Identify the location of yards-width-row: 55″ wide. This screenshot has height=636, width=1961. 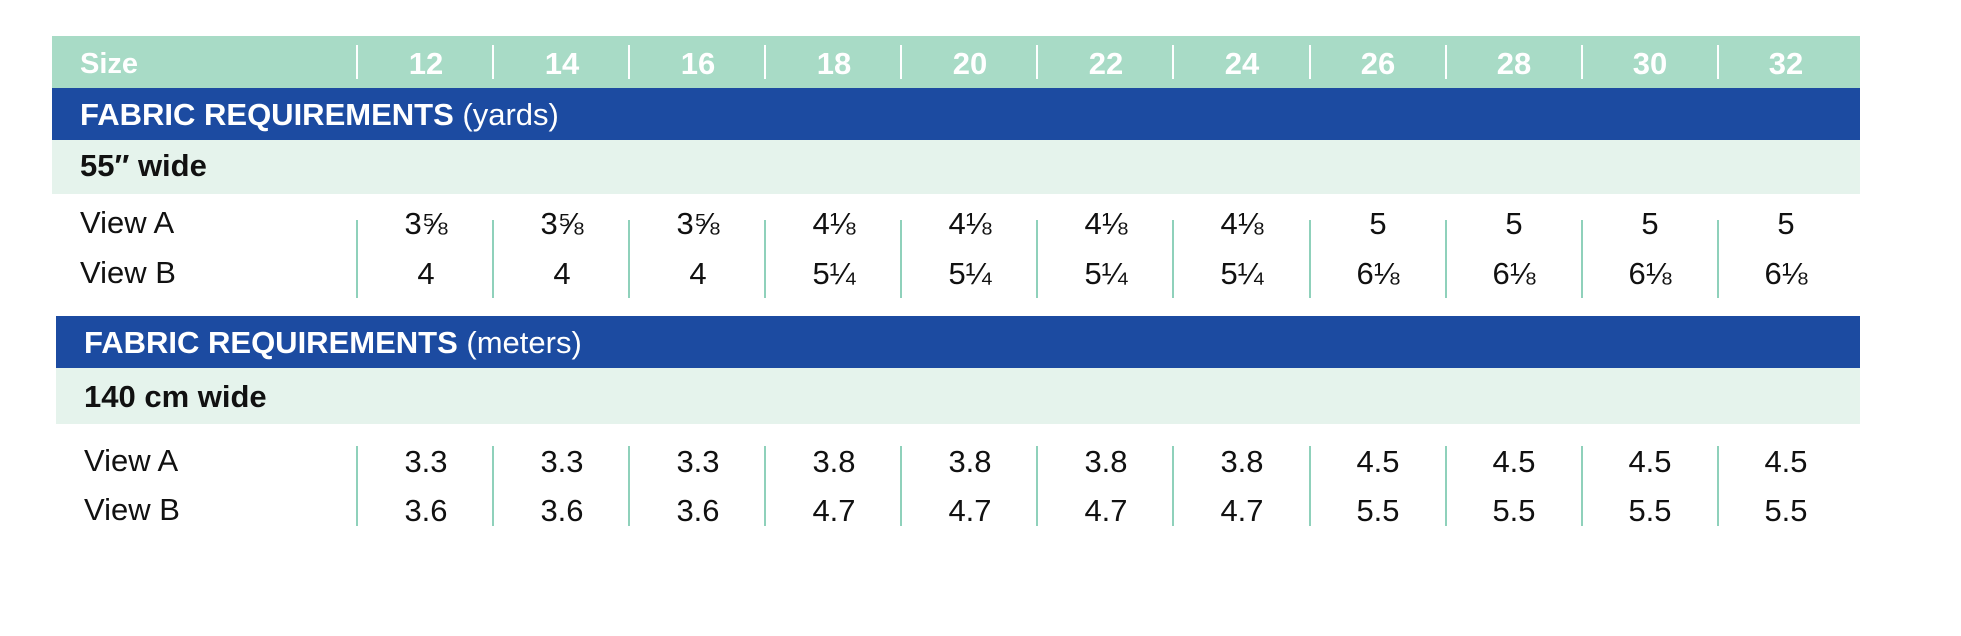
(956, 167).